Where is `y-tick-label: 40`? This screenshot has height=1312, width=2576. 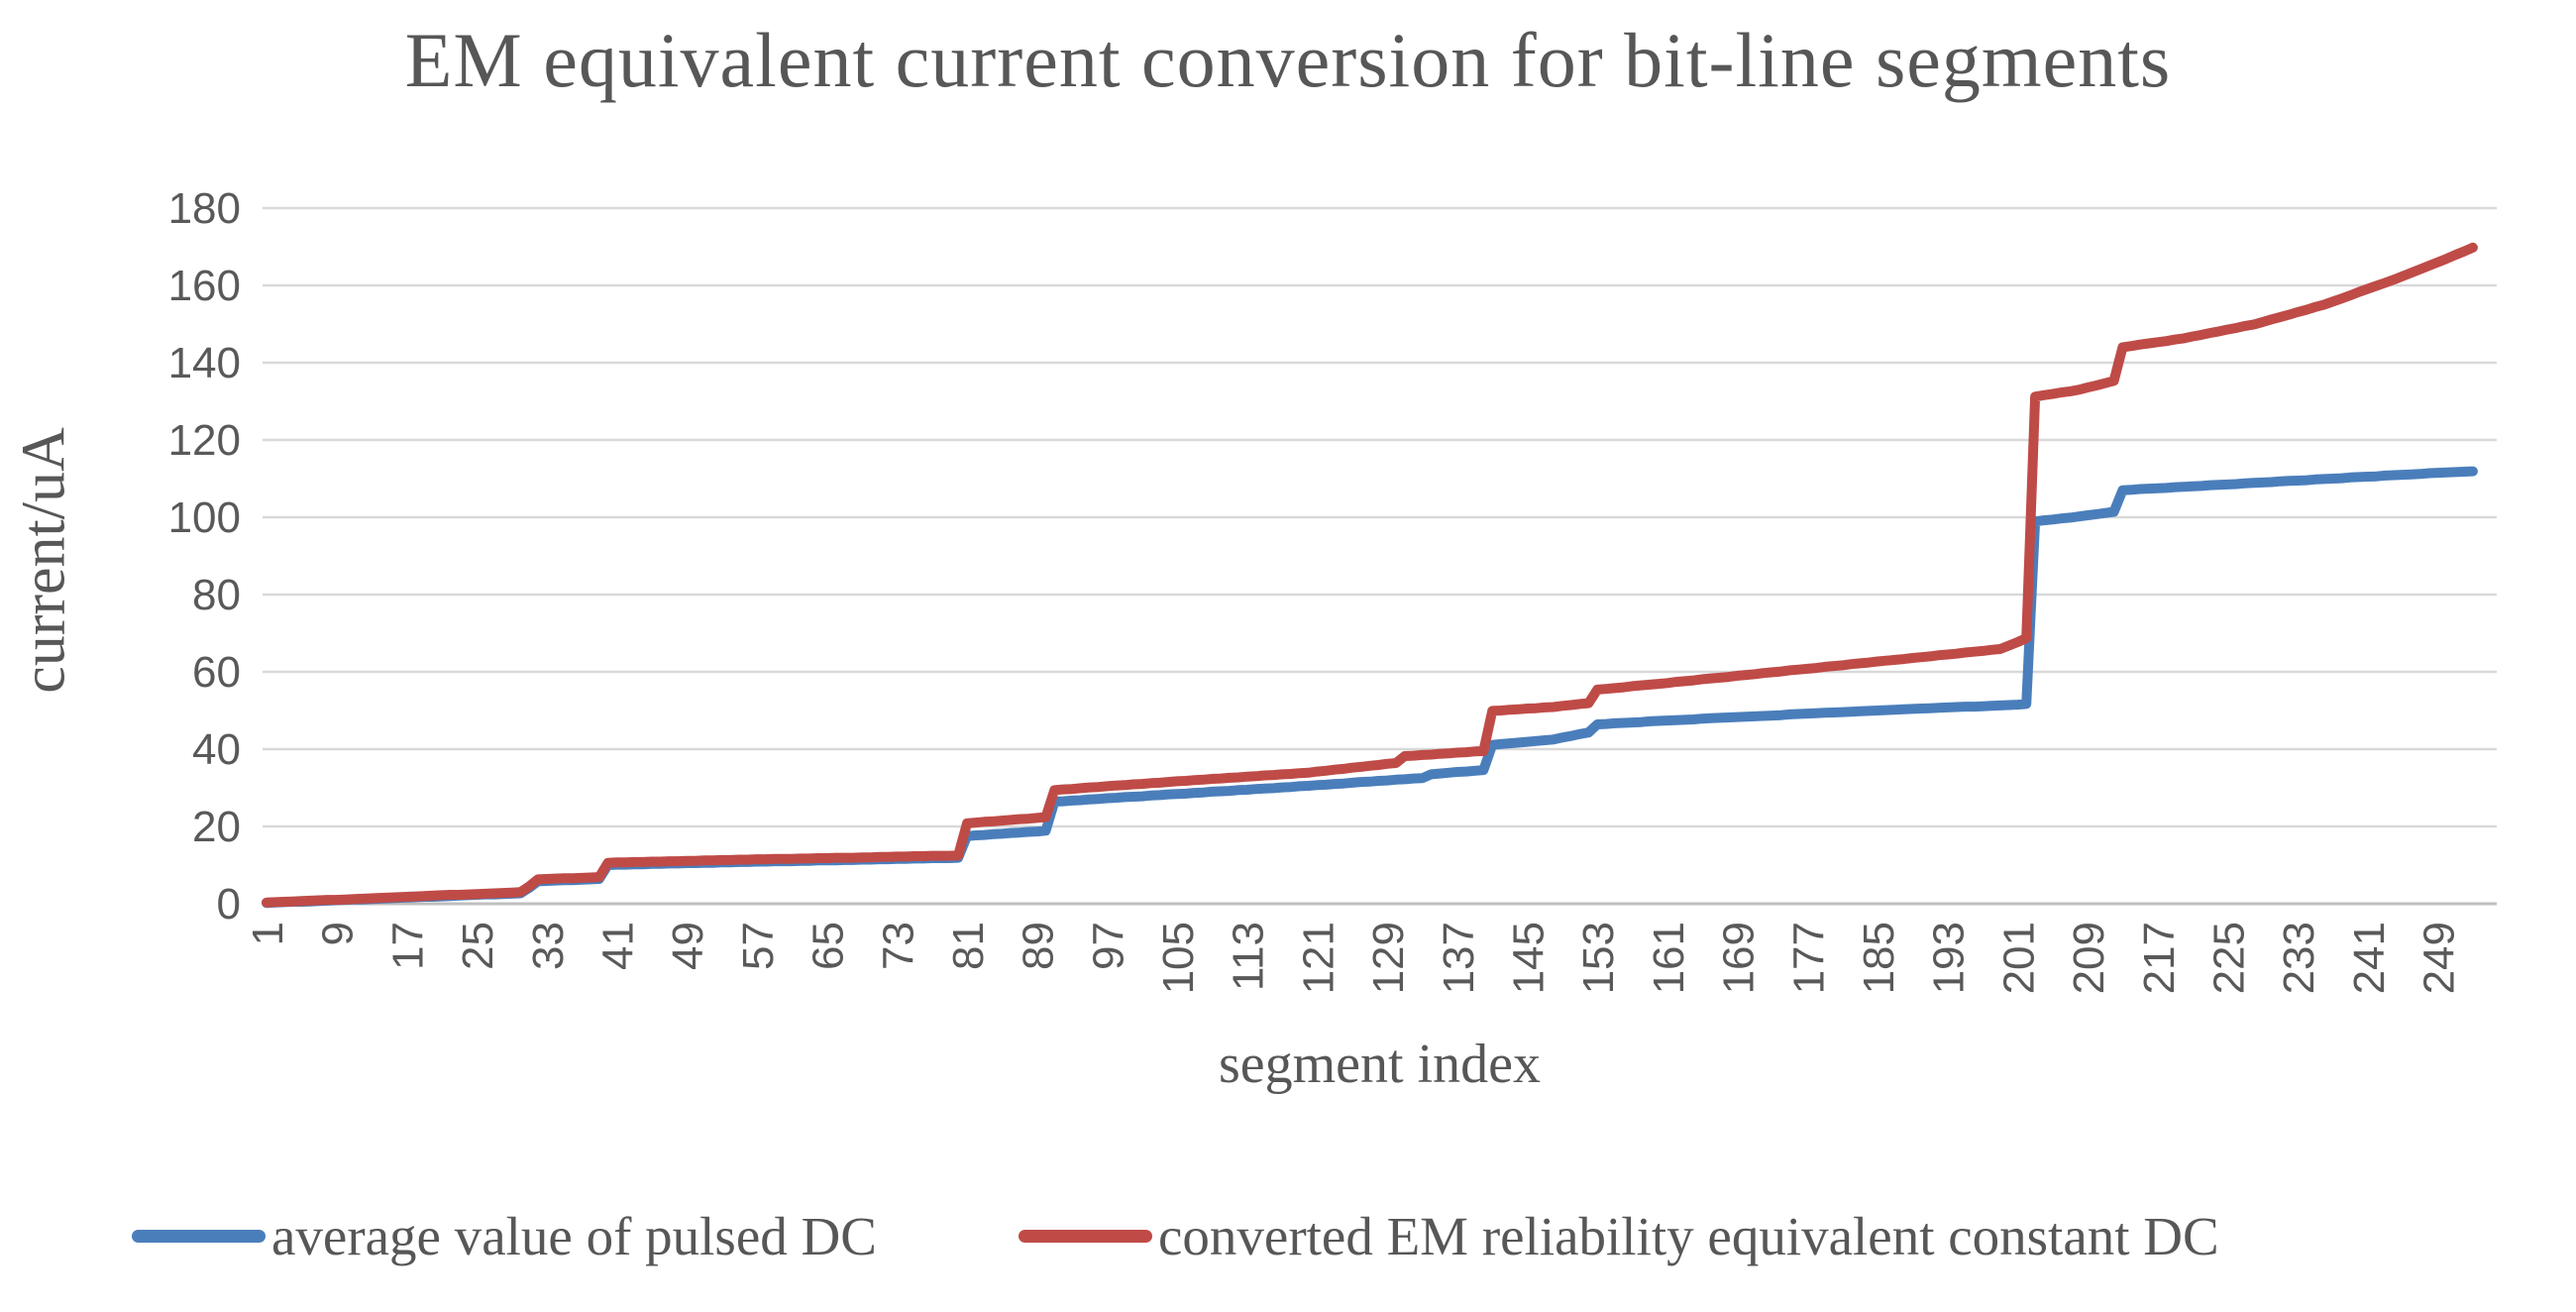
y-tick-label: 40 is located at coordinates (217, 749).